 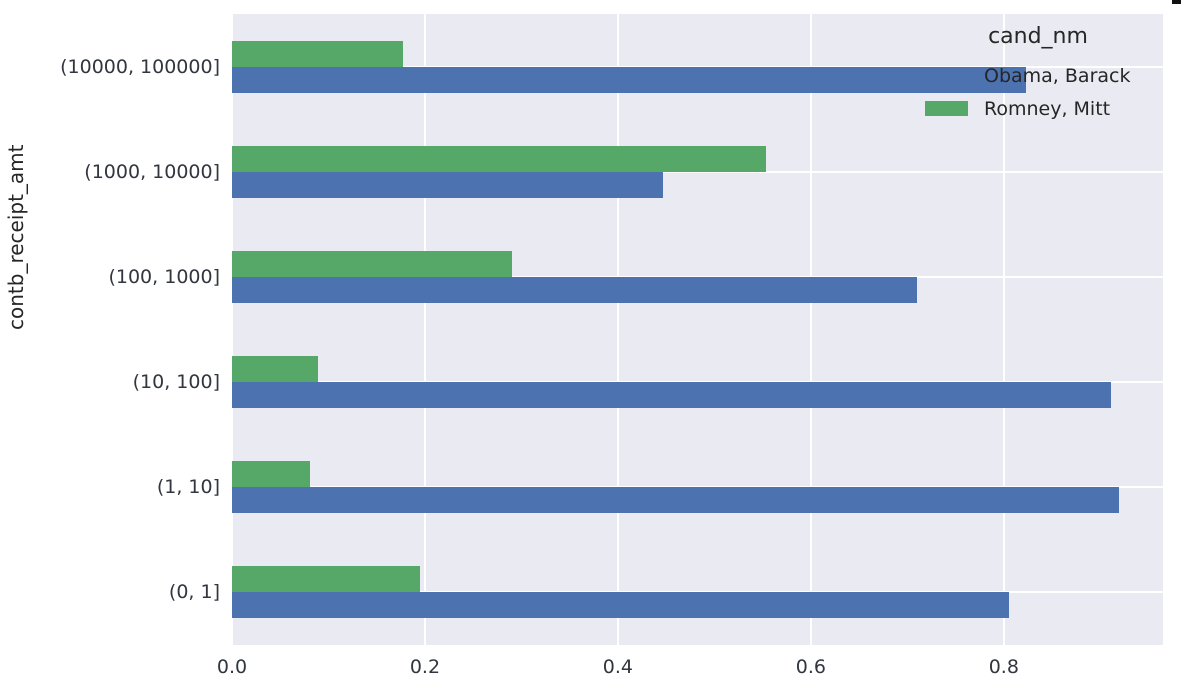 What do you see at coordinates (164, 276) in the screenshot?
I see `y-tick-label: (100, 1000]` at bounding box center [164, 276].